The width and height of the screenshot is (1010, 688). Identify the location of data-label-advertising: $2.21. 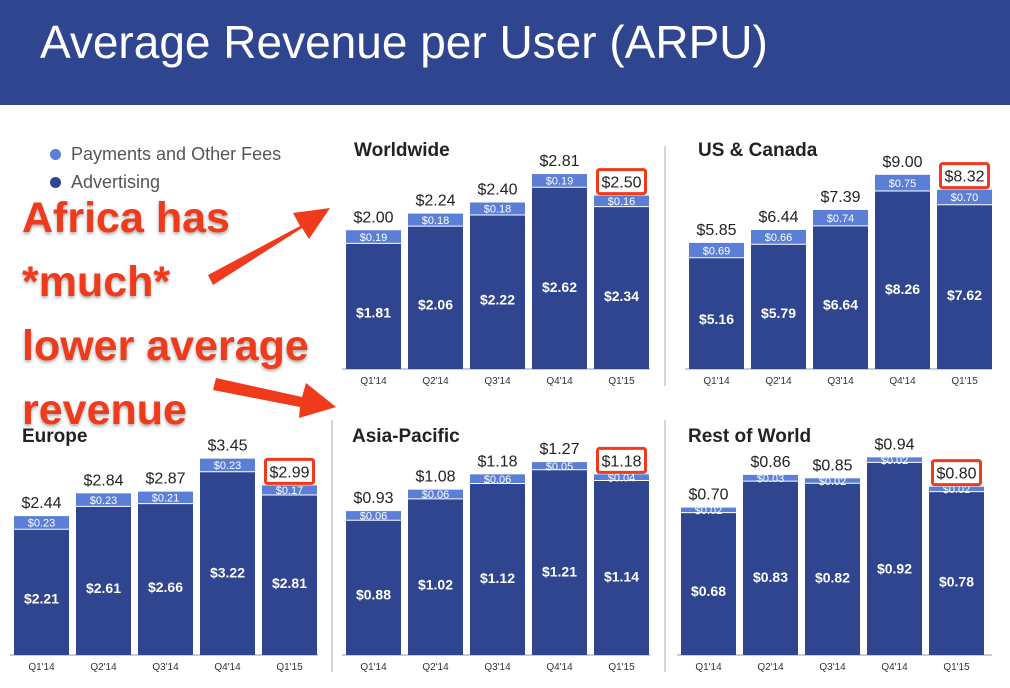
(41, 598).